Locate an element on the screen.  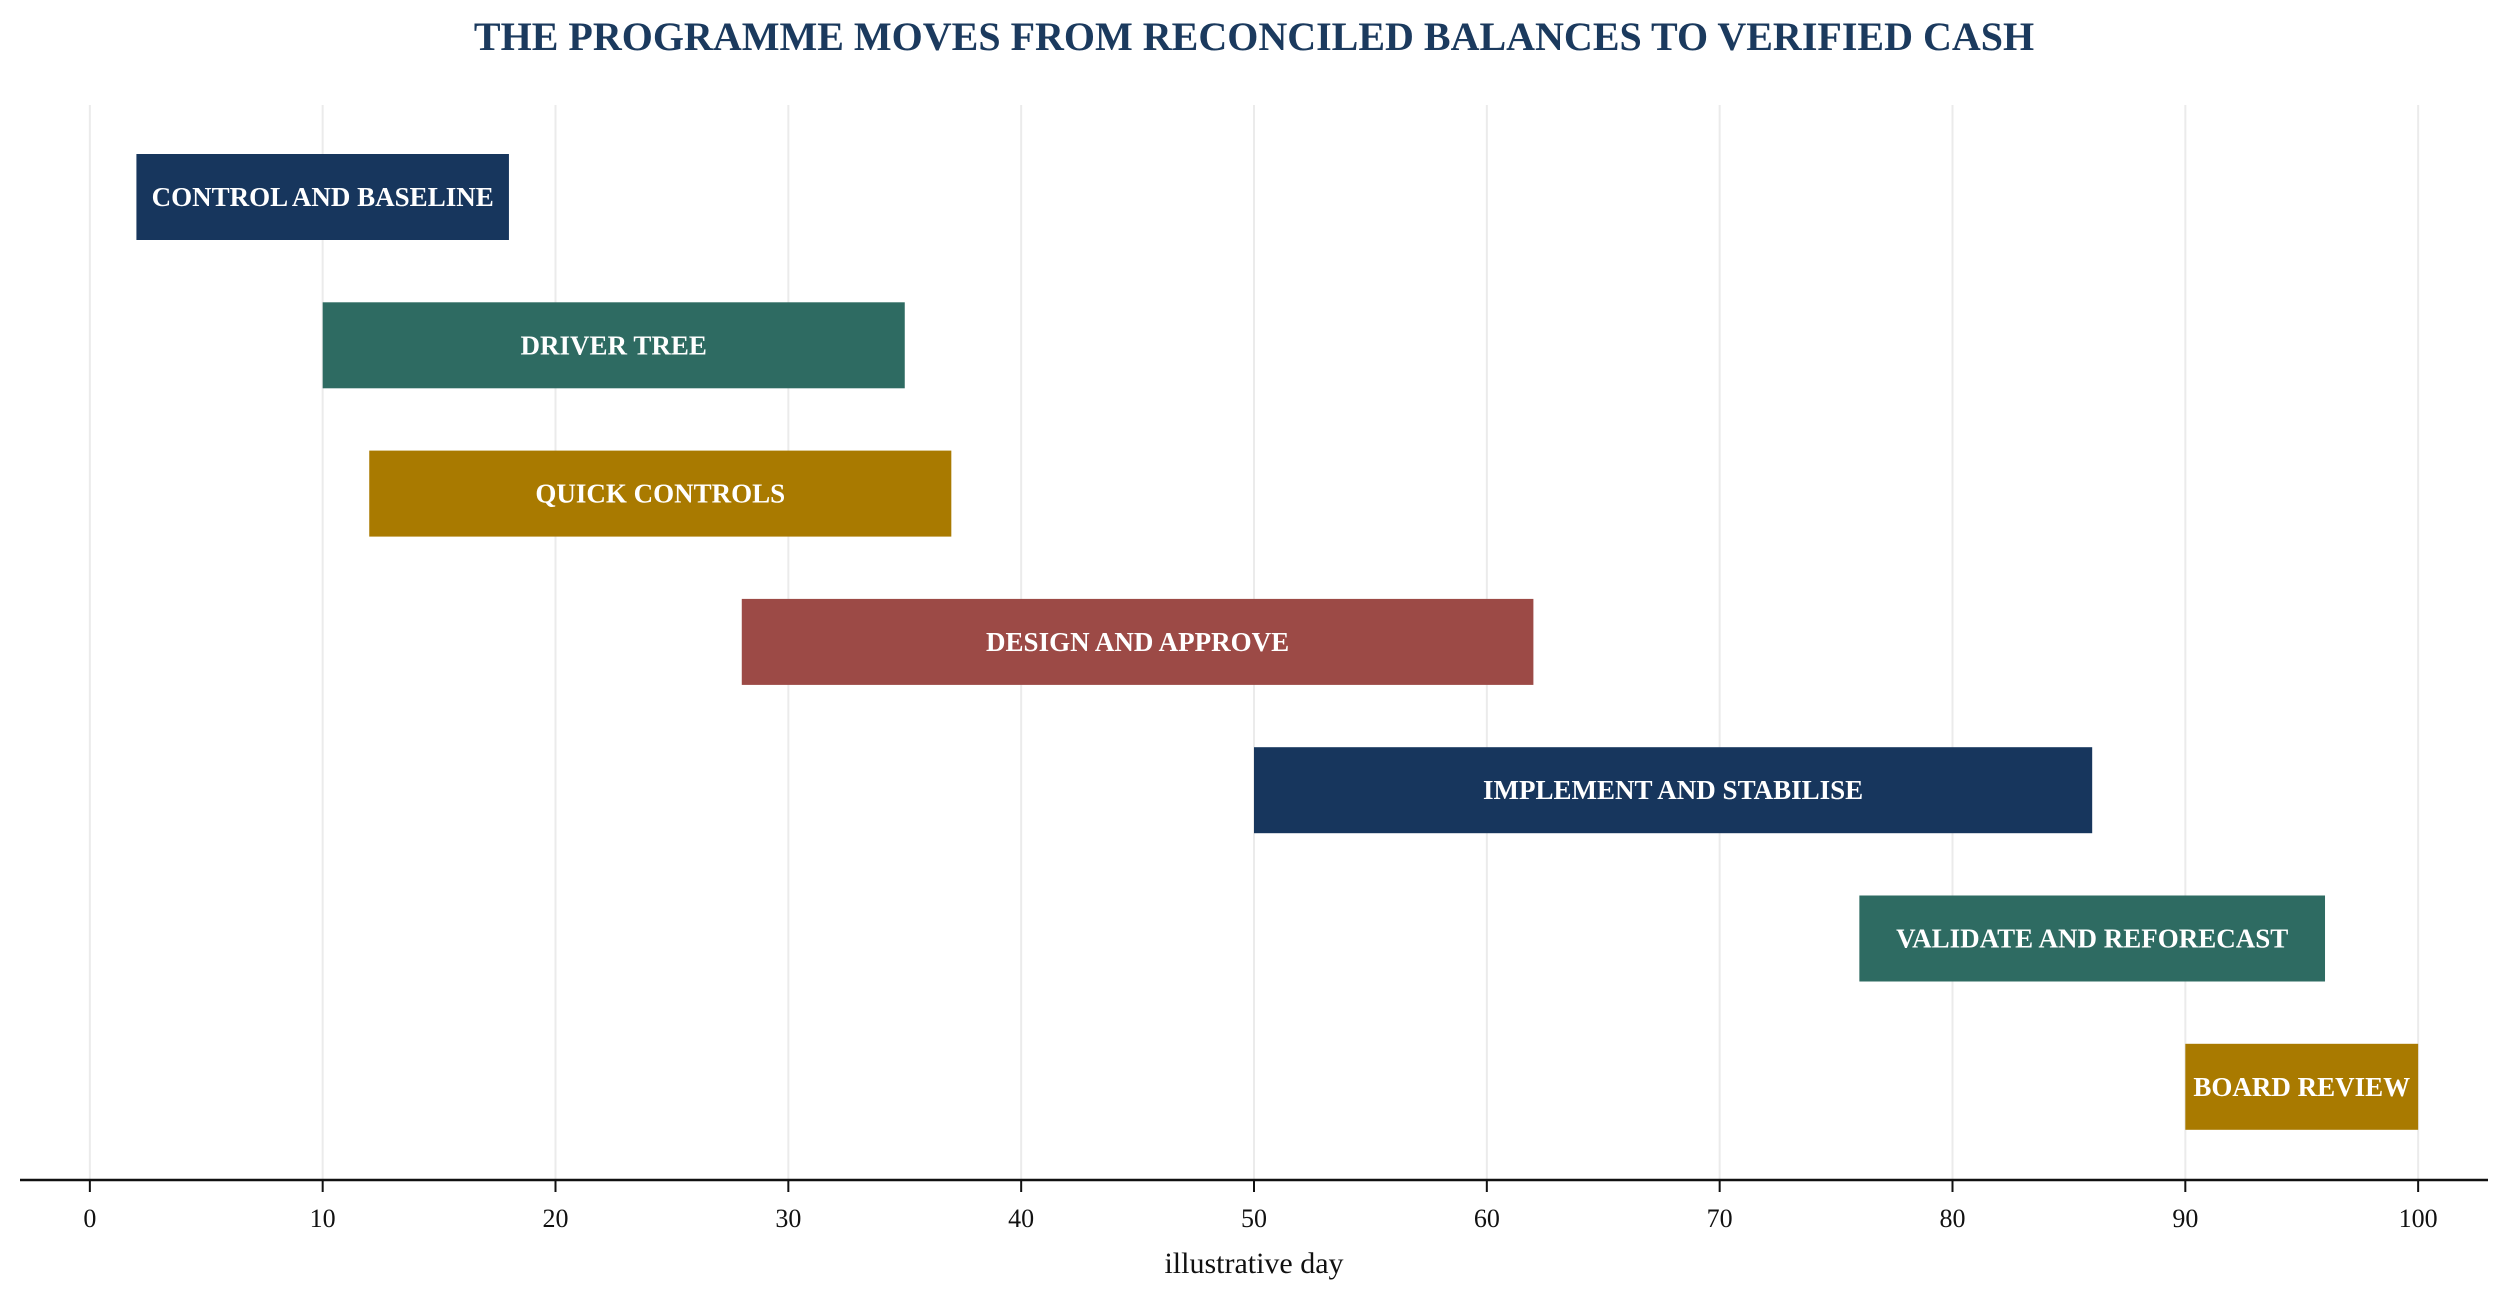
x-tick-label-0: 0 is located at coordinates (89, 1218).